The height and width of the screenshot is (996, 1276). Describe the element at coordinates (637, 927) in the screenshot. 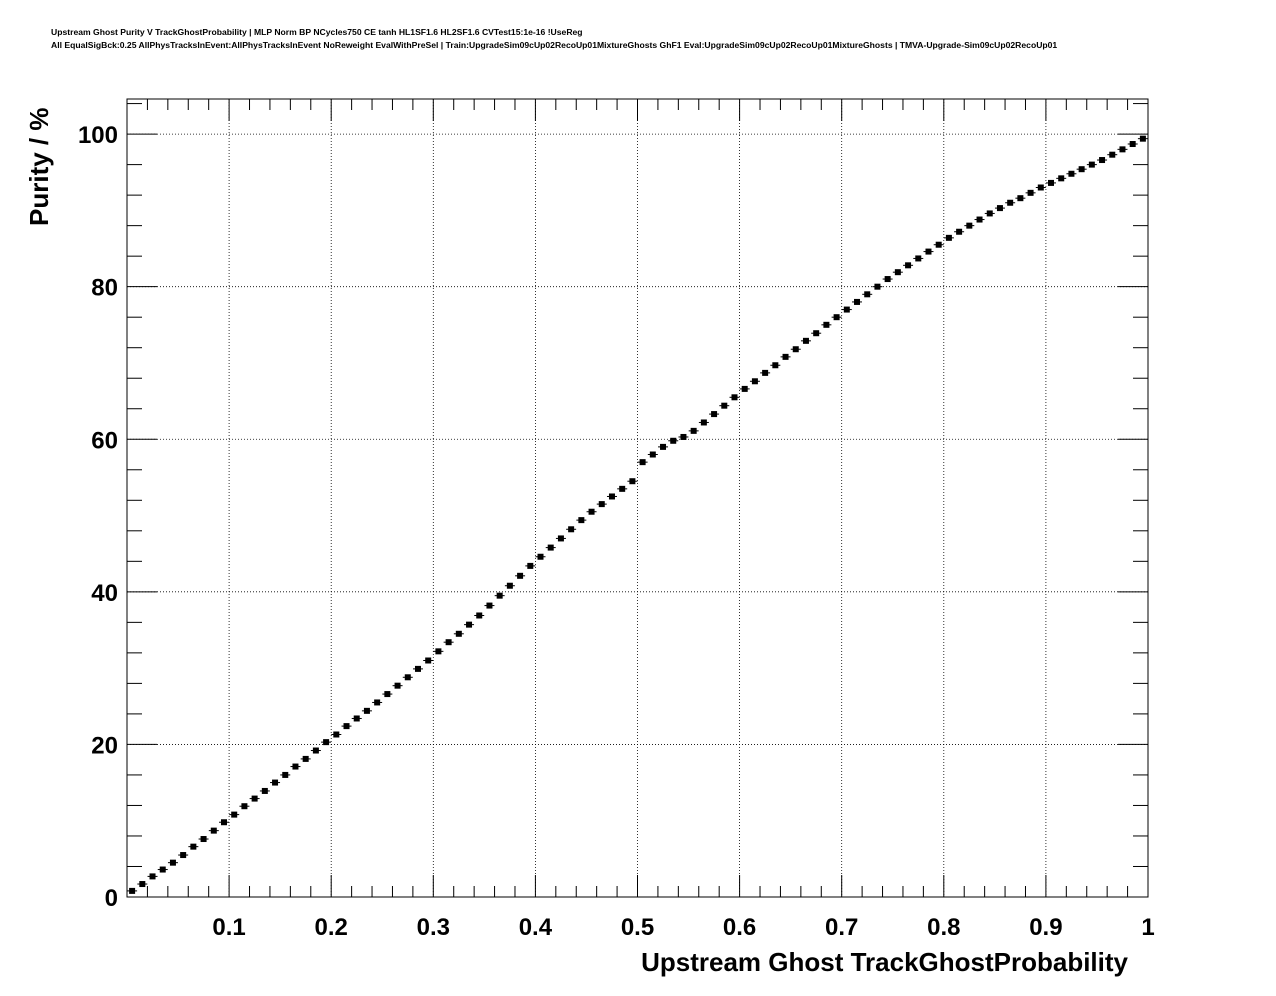

I see `x-tick-label: 0.5` at that location.